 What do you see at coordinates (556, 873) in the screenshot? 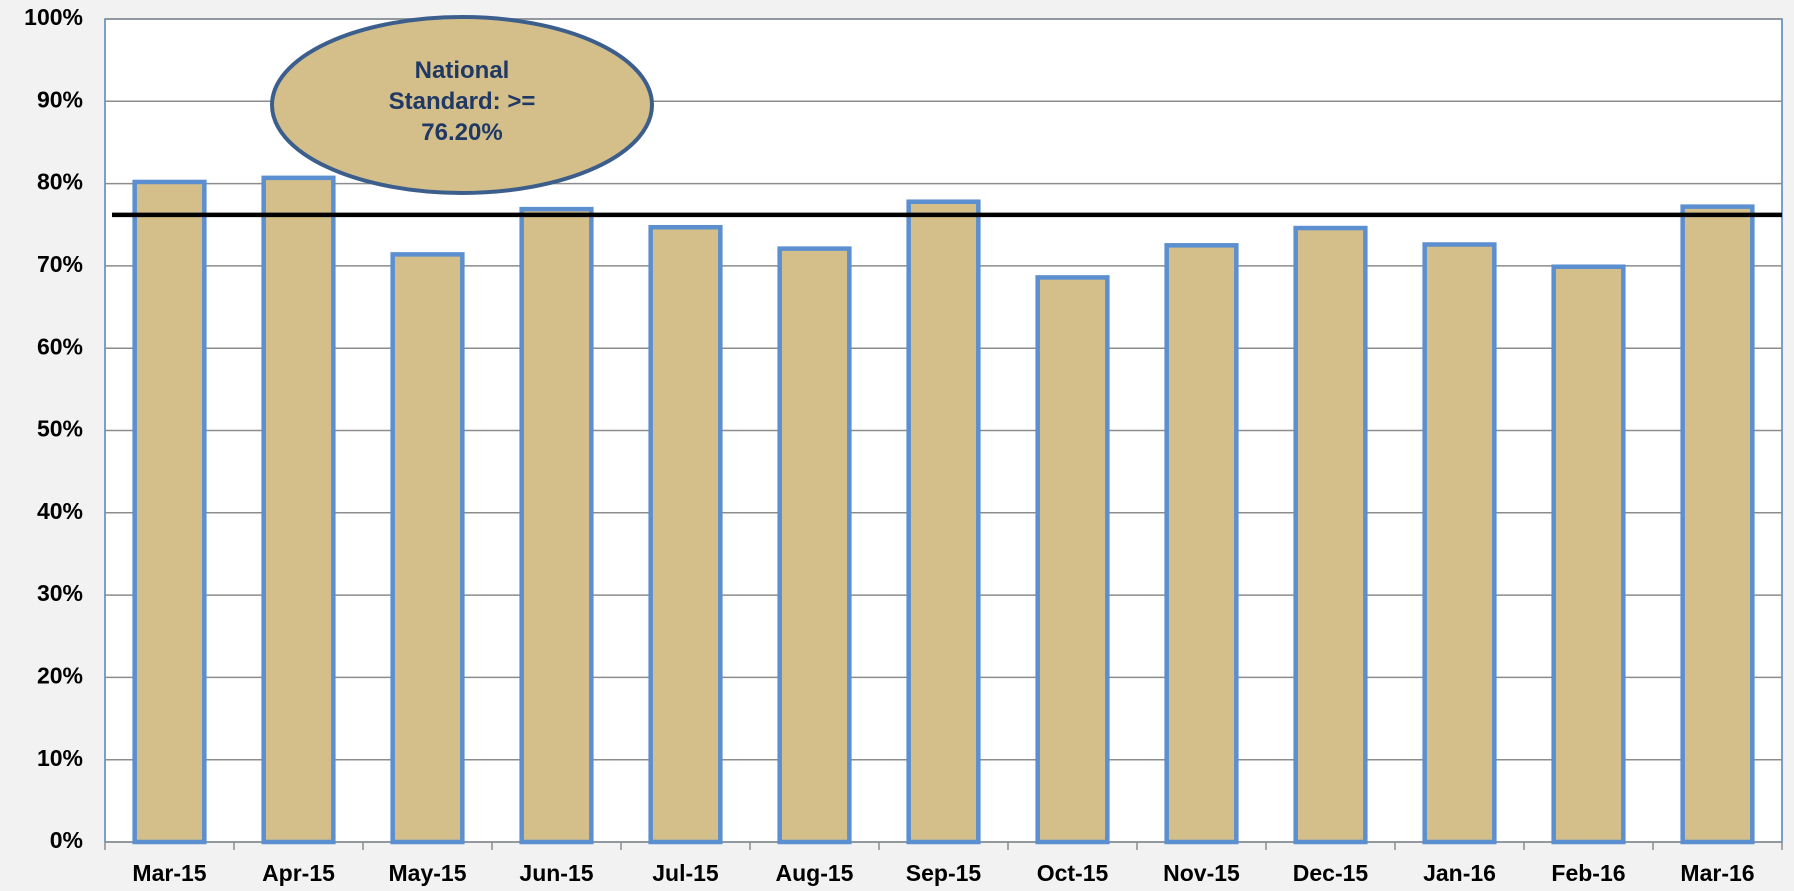
I see `x-tick-label: Jun-15` at bounding box center [556, 873].